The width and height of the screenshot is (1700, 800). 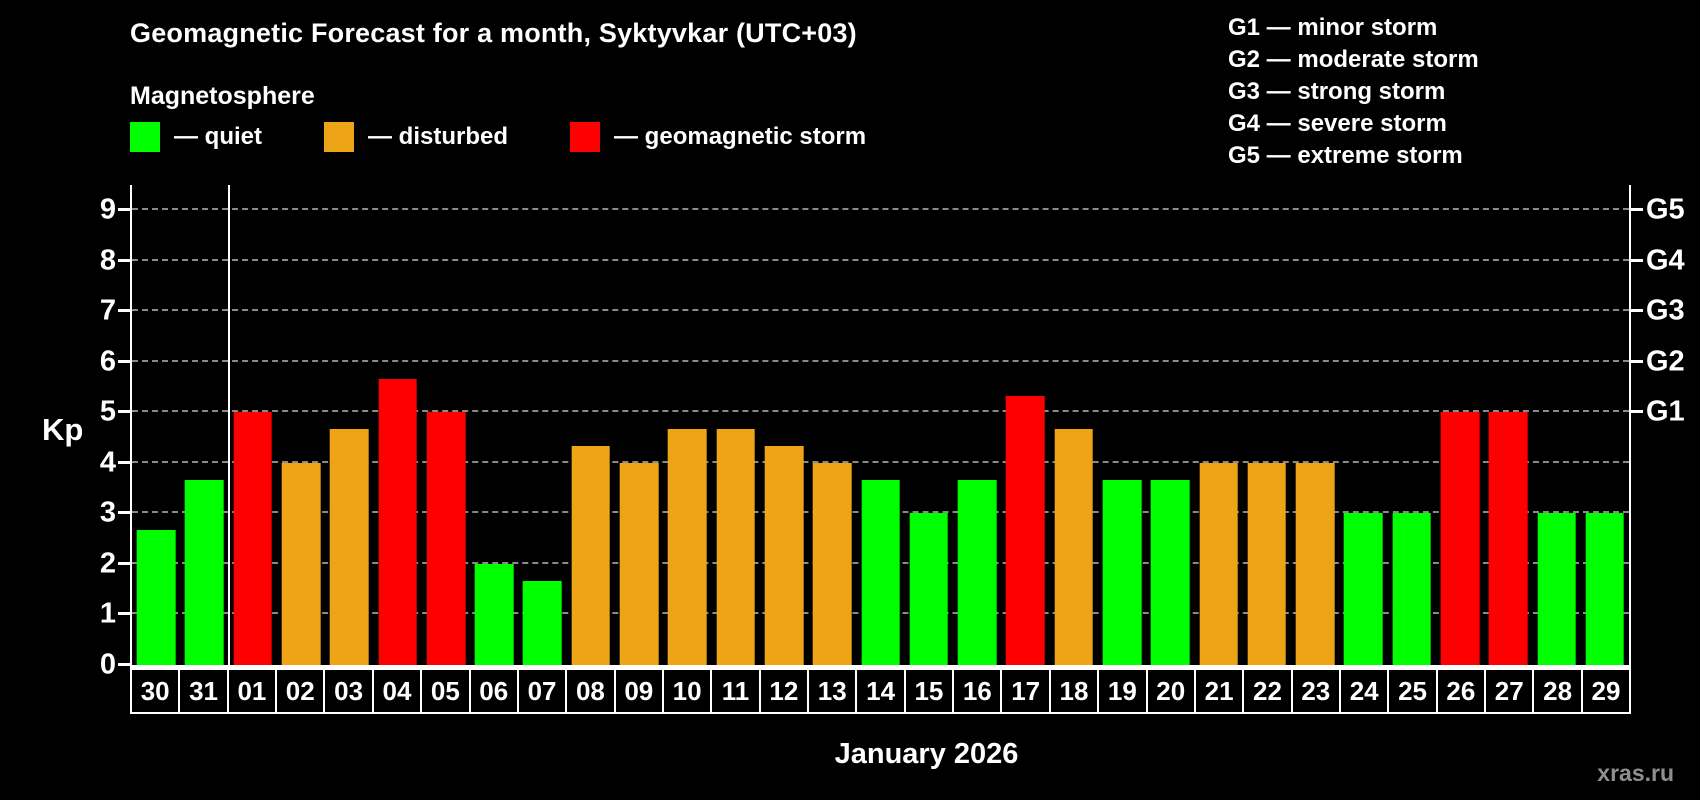 I want to click on date-cell-03: 03, so click(x=348, y=691).